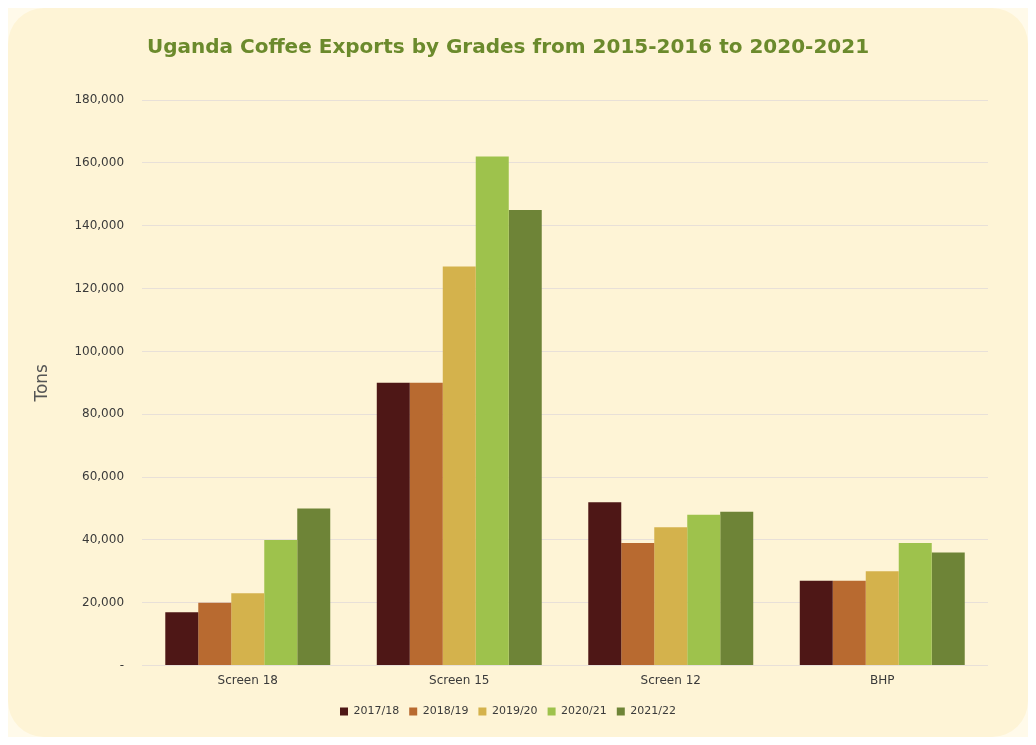 The height and width of the screenshot is (745, 1036). I want to click on y-tick-label: 60,000, so click(103, 476).